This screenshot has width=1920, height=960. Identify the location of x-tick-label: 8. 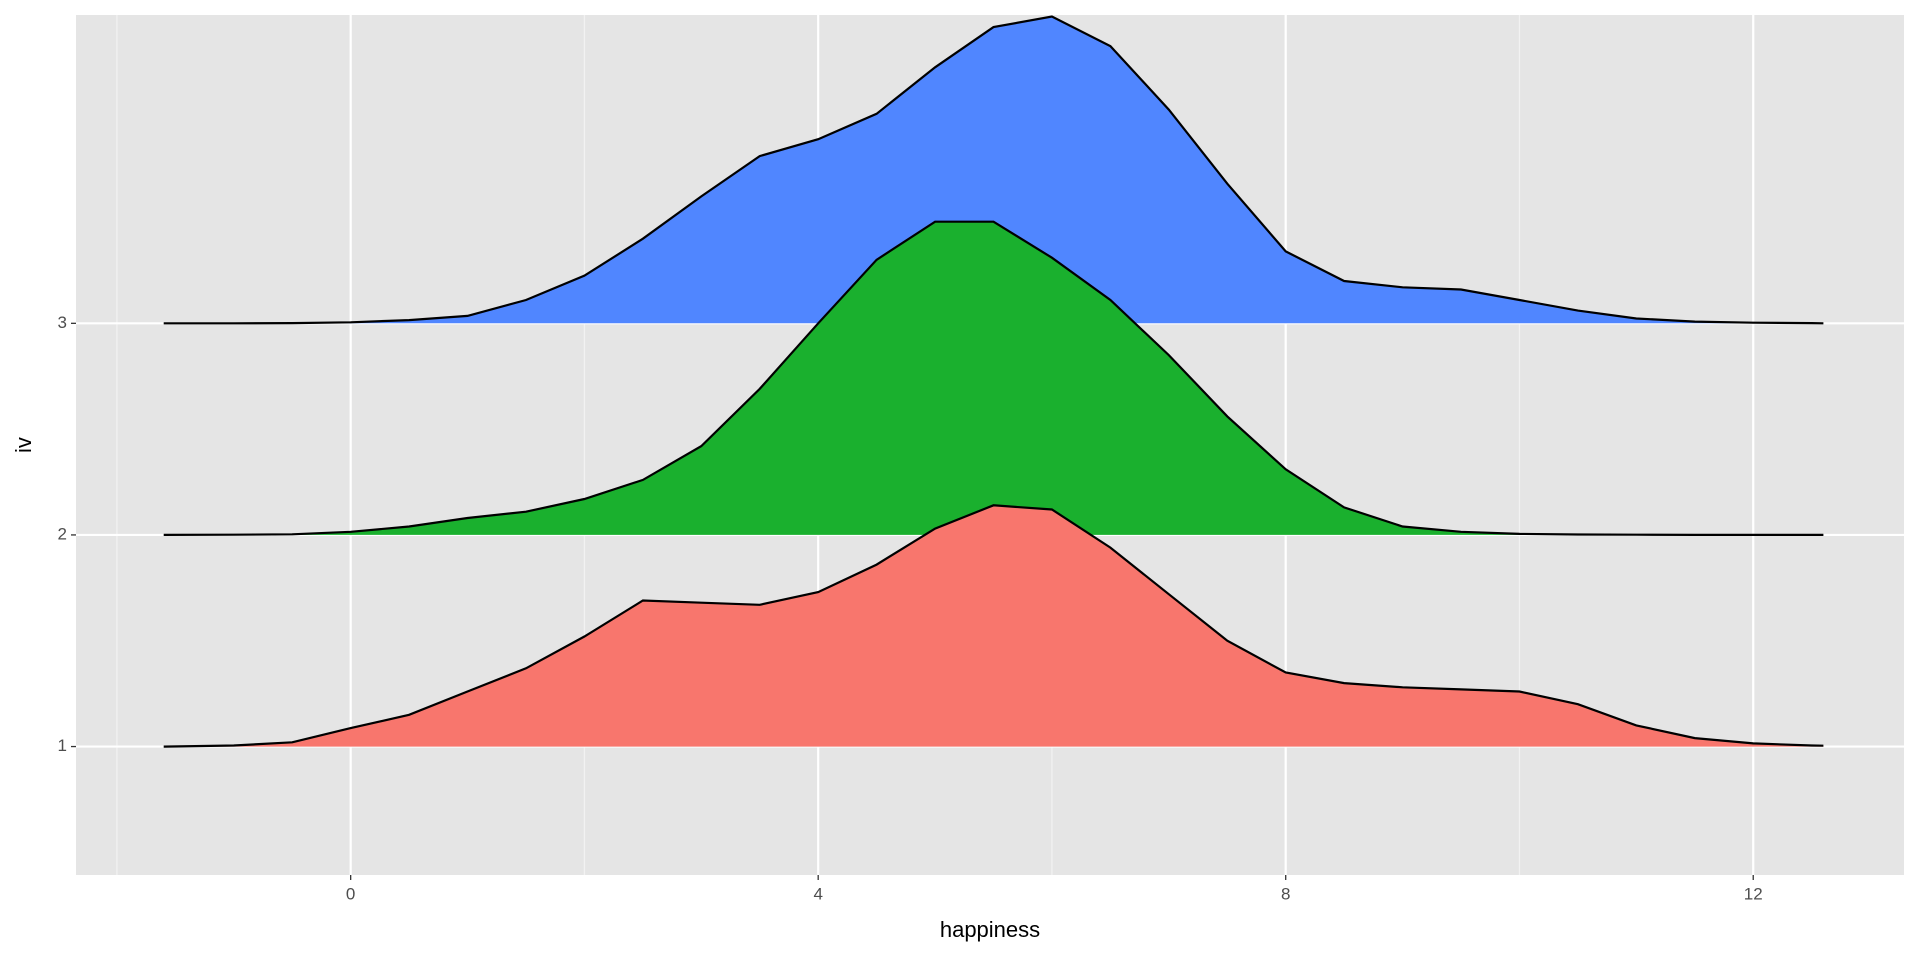
(1285, 893).